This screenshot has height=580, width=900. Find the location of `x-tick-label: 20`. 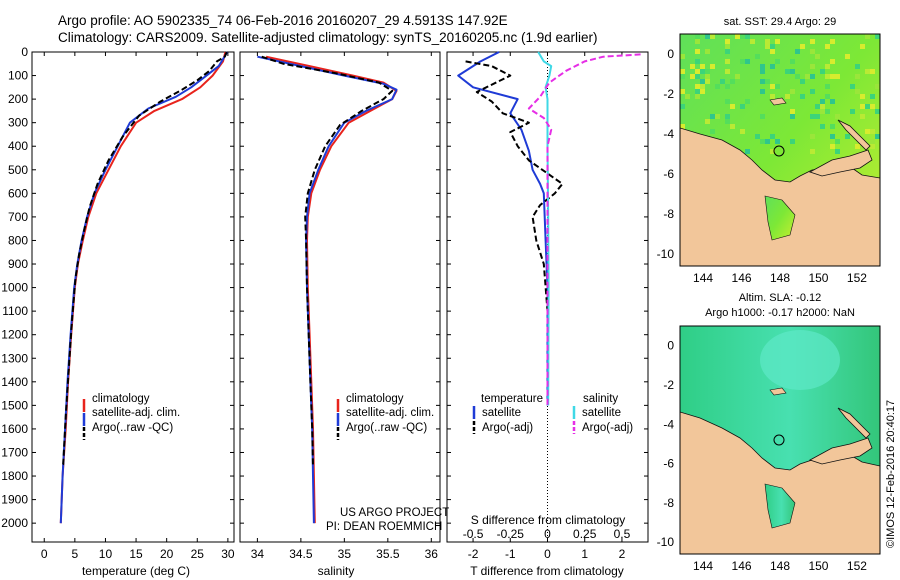

x-tick-label: 20 is located at coordinates (167, 554).